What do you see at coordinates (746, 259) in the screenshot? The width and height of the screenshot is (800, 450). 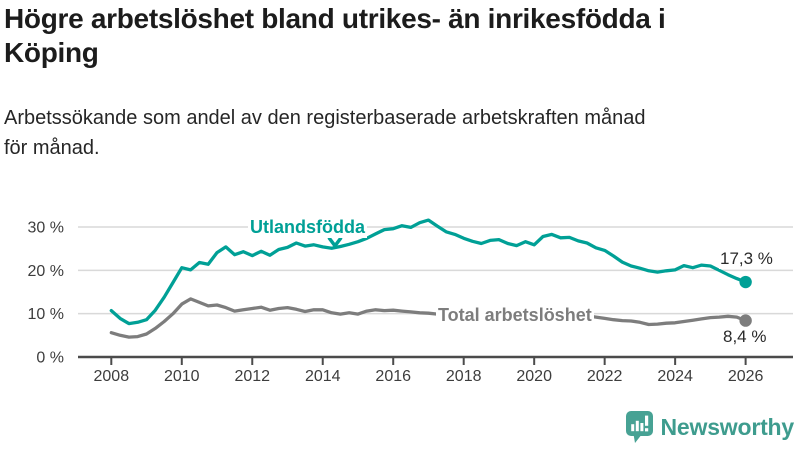 I see `end-value-label-utlandsfodda: 17,3 %` at bounding box center [746, 259].